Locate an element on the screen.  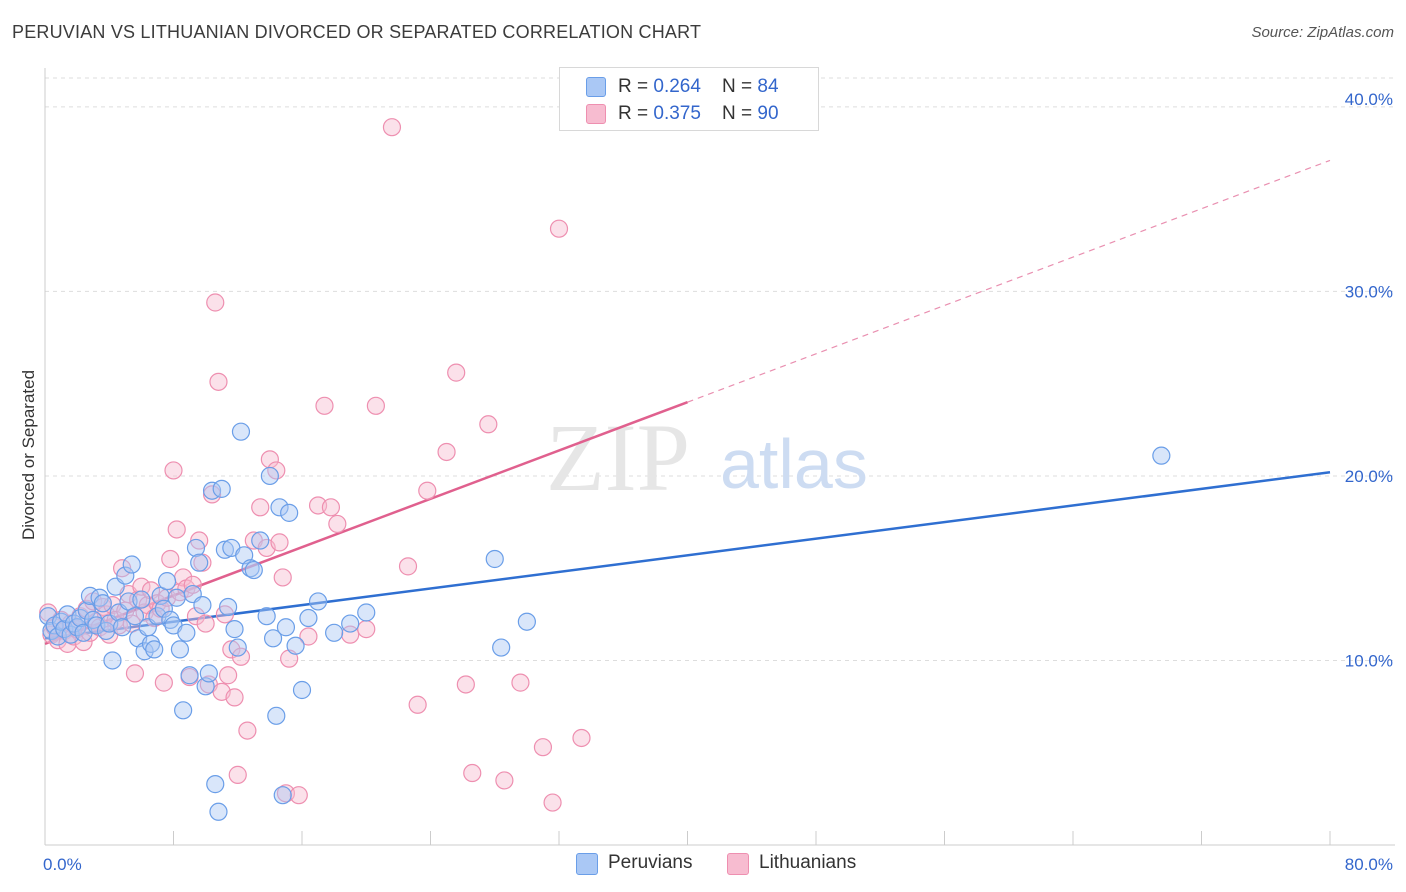
y-tick-label: 10.0% is located at coordinates (1369, 660).